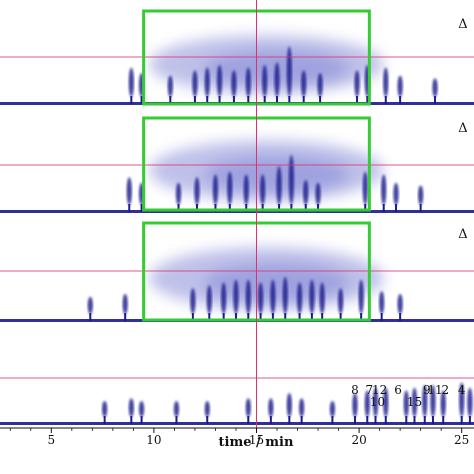  I want to click on x-axis-ticks: 5 10 15 20 25, so click(239, 437).